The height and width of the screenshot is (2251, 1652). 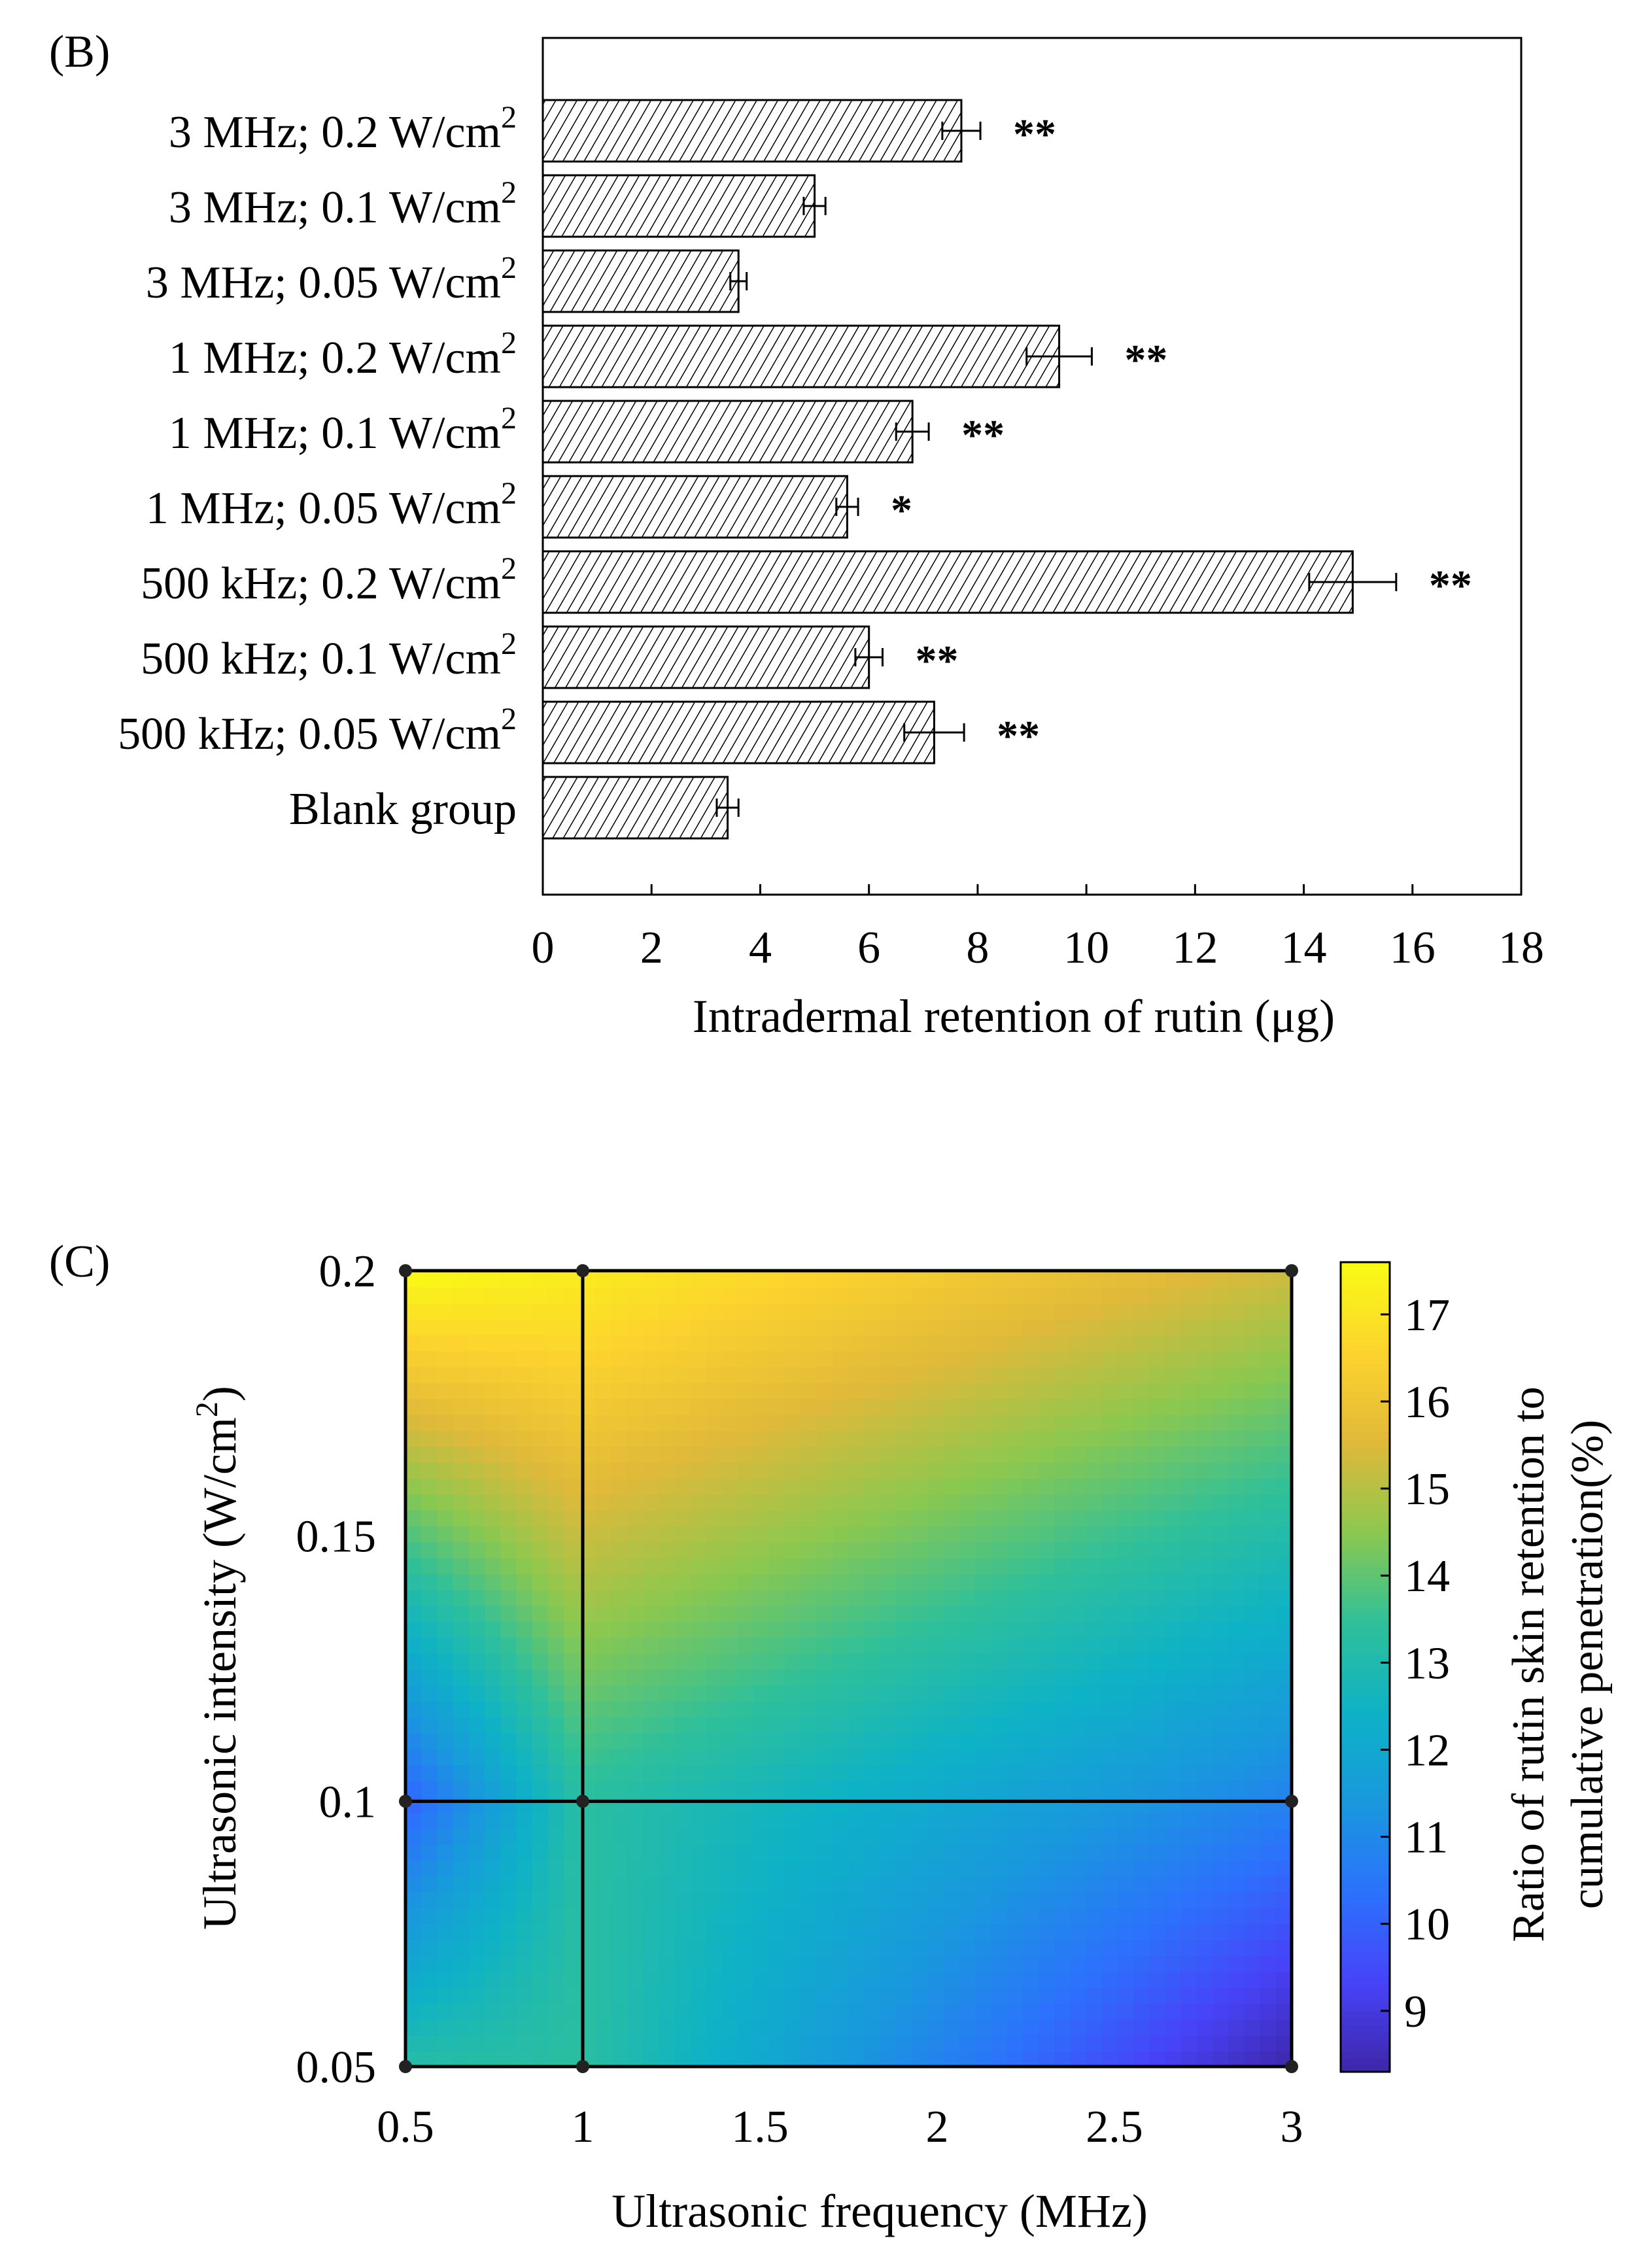 I want to click on x-tick-label: 0.5, so click(x=405, y=2127).